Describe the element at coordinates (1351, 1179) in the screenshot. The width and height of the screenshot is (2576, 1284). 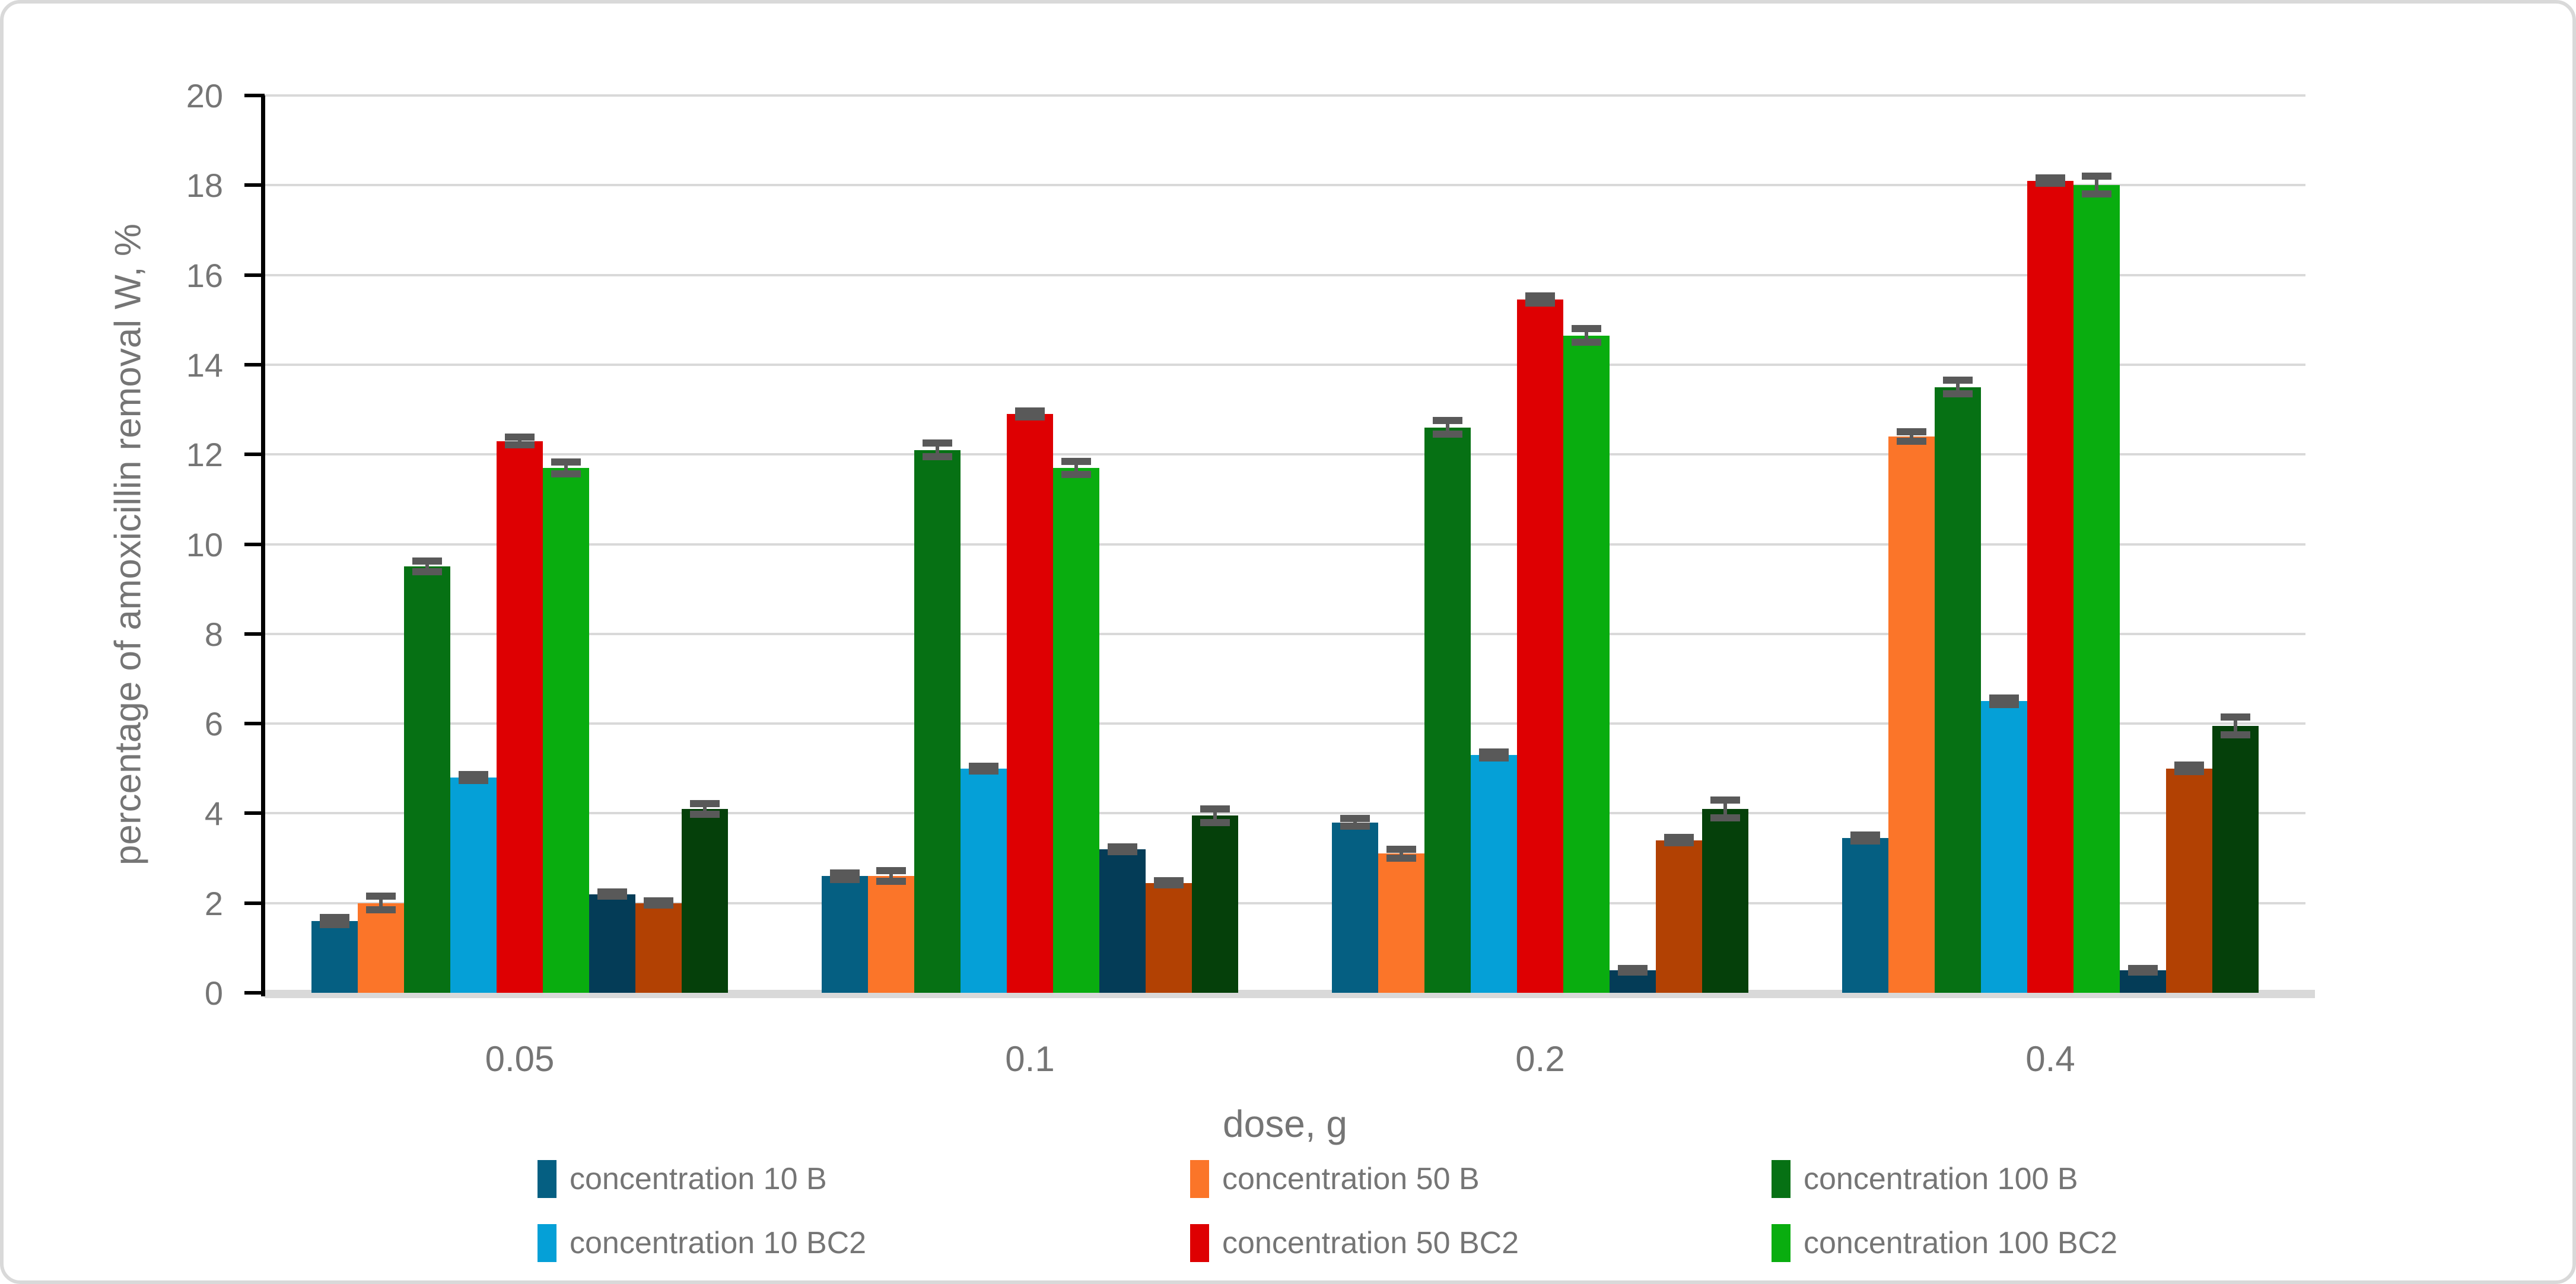
I see `legend-label: concentration 50 B` at that location.